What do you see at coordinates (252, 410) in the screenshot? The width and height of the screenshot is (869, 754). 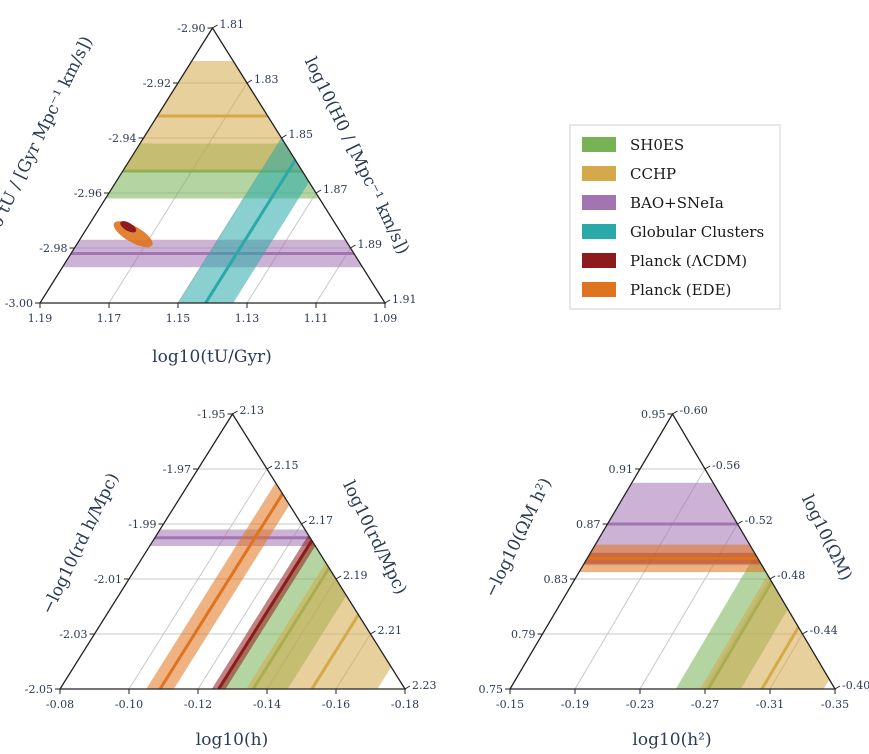 I see `right-tick-label: 2.13` at bounding box center [252, 410].